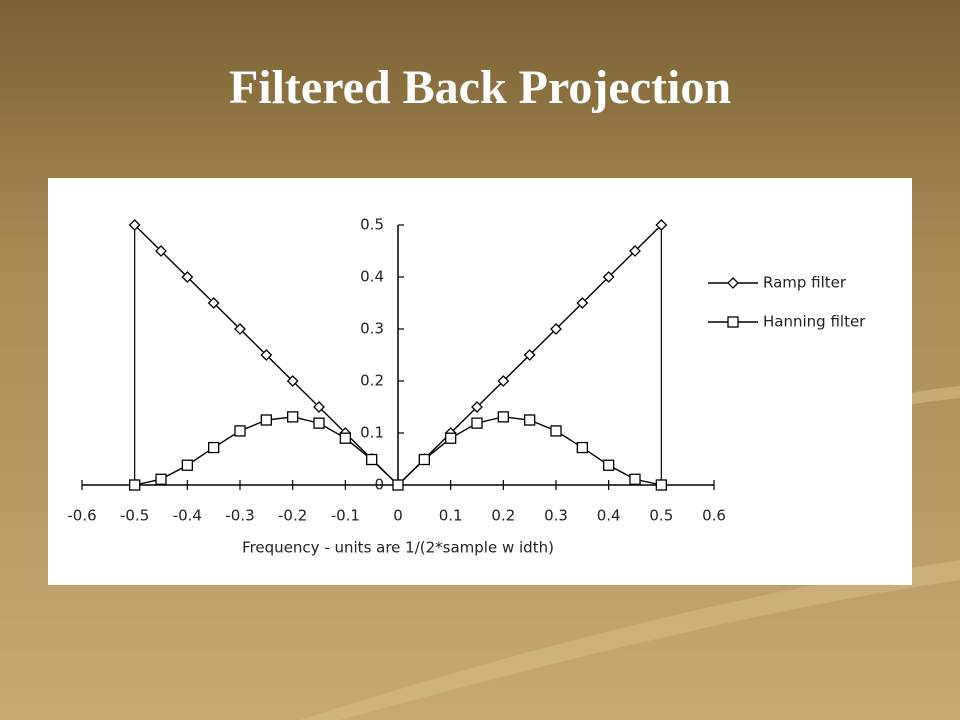 This screenshot has height=720, width=960. Describe the element at coordinates (372, 433) in the screenshot. I see `y-tick-label: 0.1` at that location.